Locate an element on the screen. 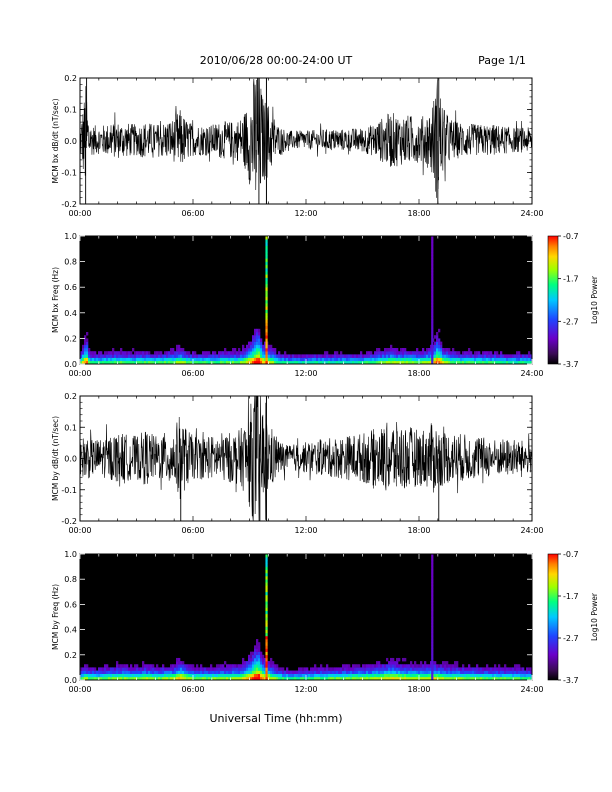  y-axis-label: MCM by Freq (Hz) is located at coordinates (55, 617).